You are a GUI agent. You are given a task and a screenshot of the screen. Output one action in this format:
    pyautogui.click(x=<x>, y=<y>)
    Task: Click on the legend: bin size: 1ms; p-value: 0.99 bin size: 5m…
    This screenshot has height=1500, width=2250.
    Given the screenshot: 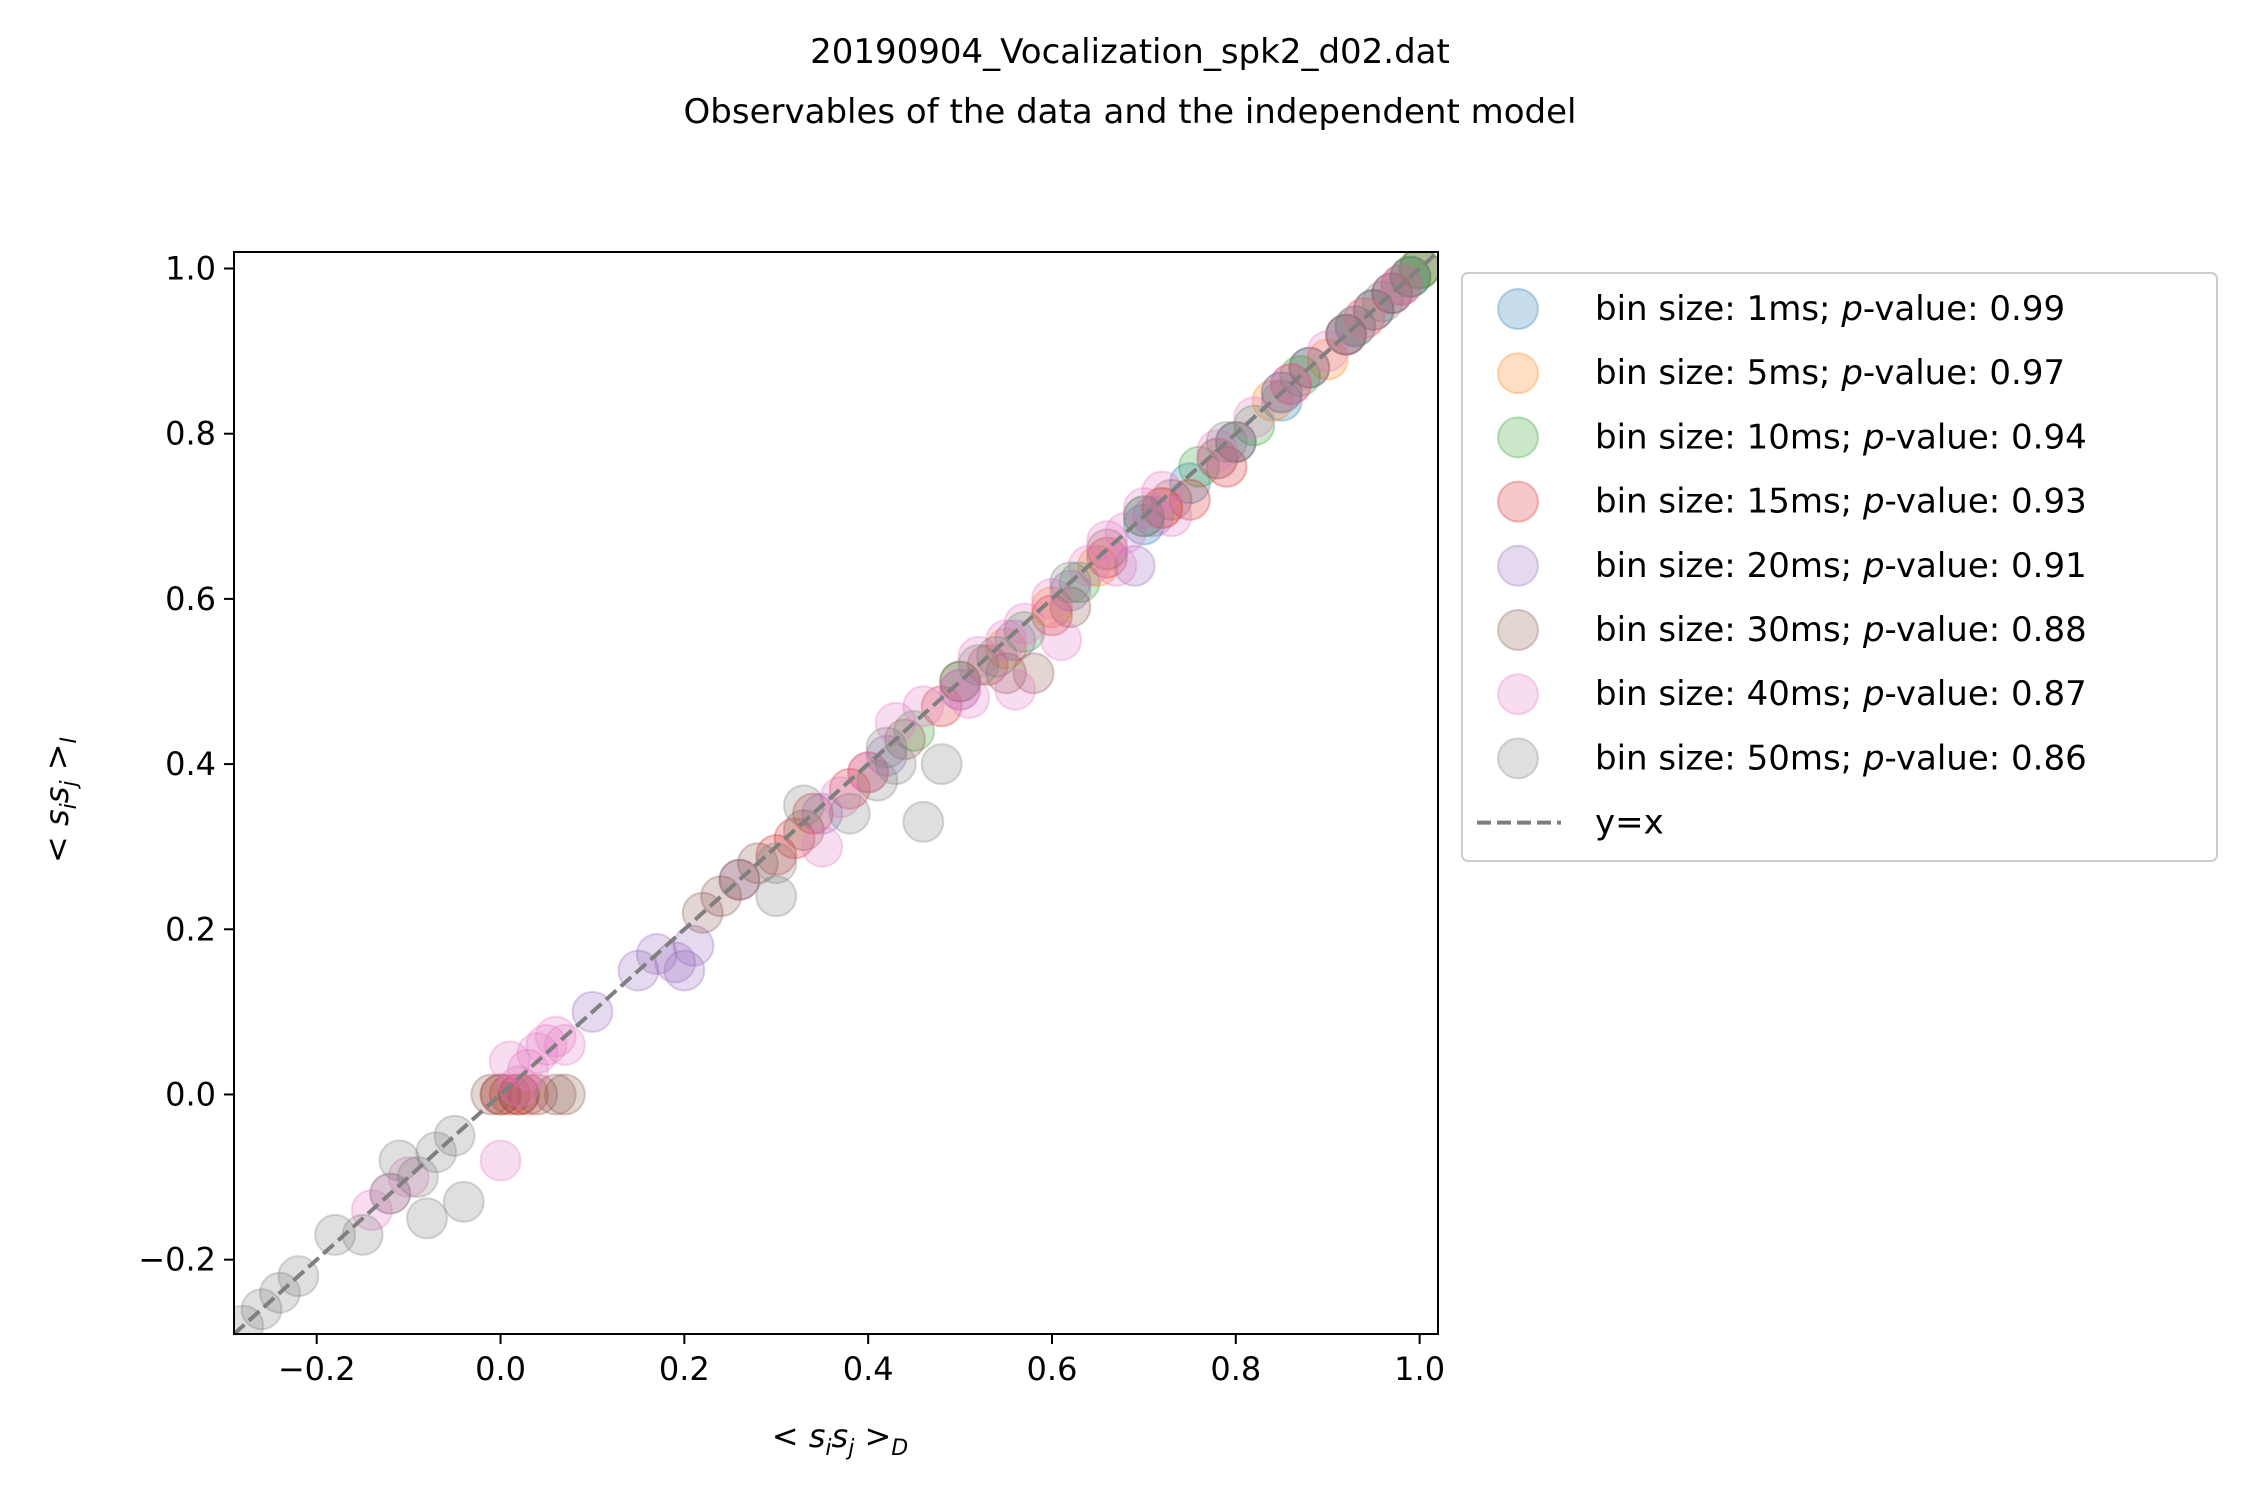 What is the action you would take?
    pyautogui.click(x=1839, y=567)
    